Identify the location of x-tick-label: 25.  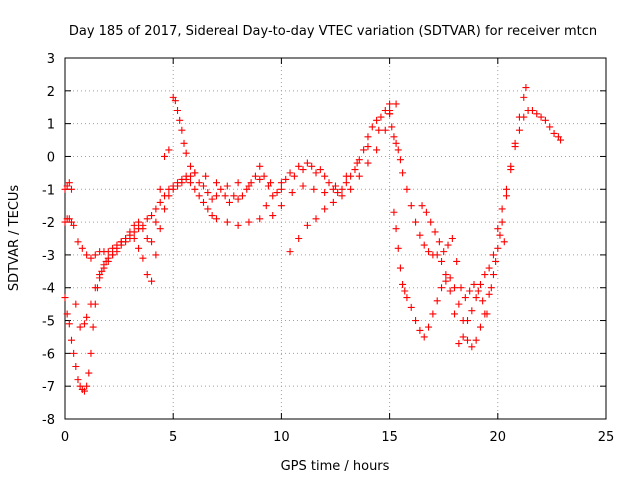
(606, 437).